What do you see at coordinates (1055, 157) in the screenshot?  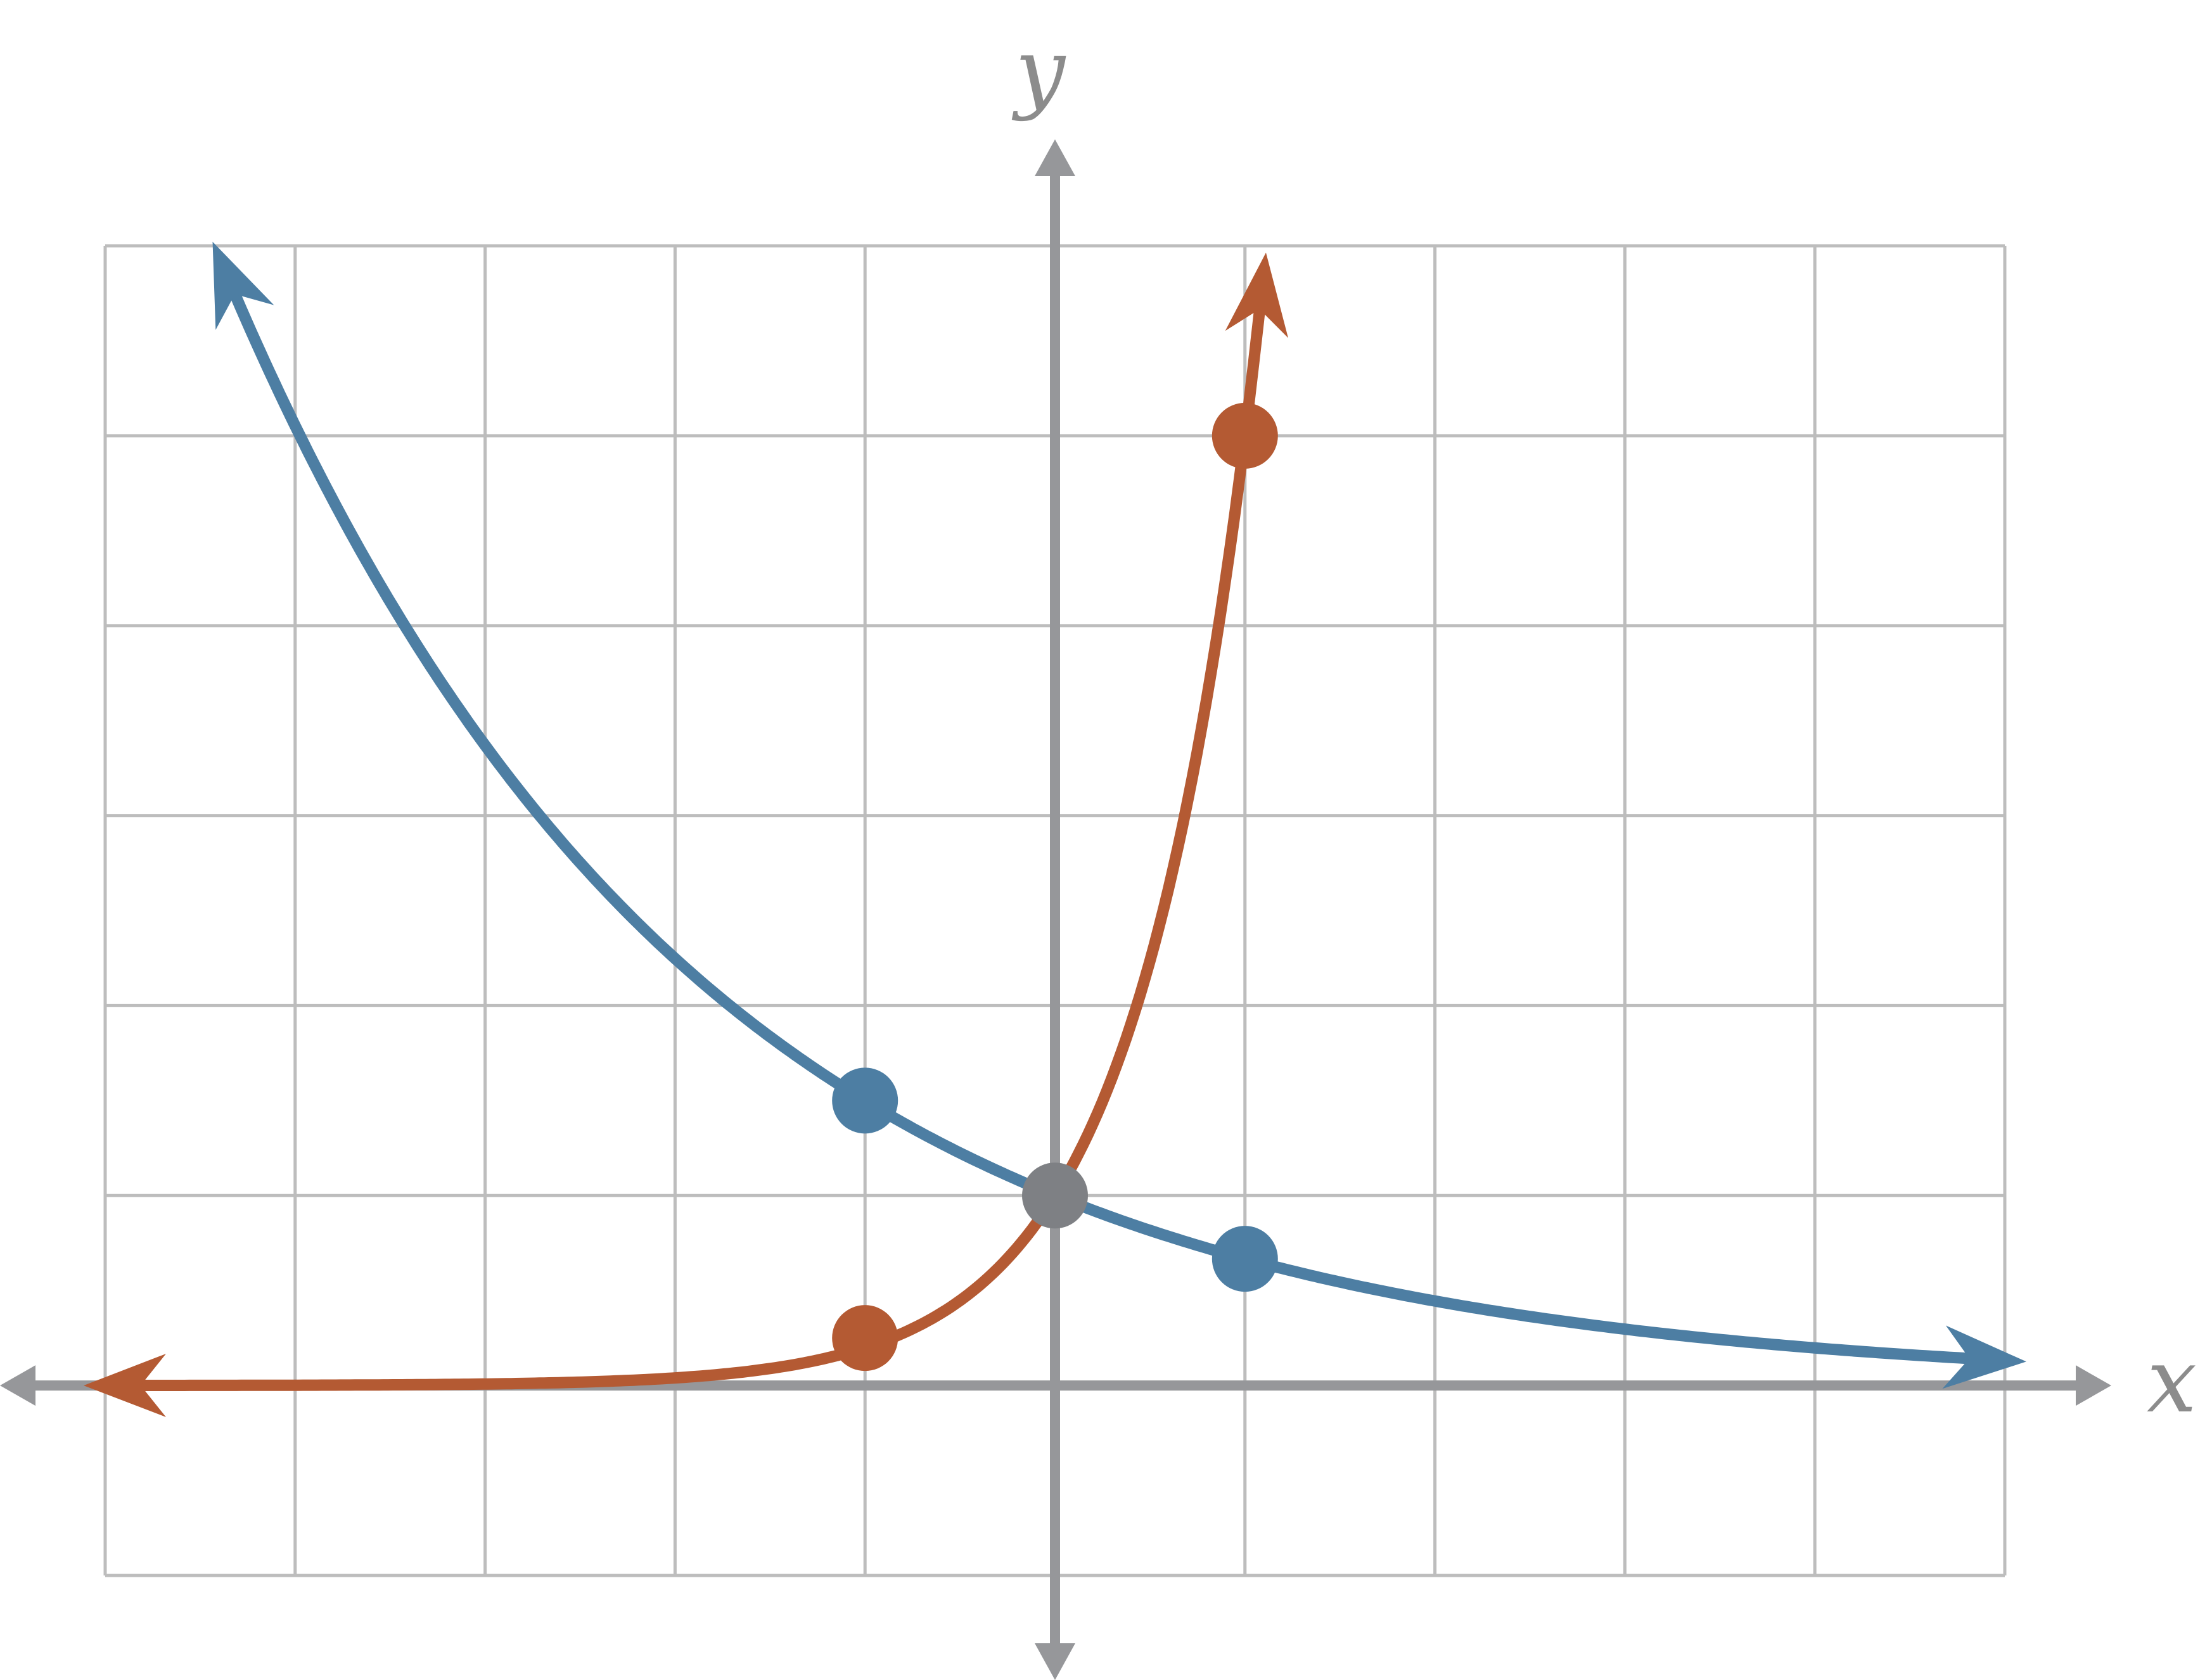 I see `y-axis-arrow-up` at bounding box center [1055, 157].